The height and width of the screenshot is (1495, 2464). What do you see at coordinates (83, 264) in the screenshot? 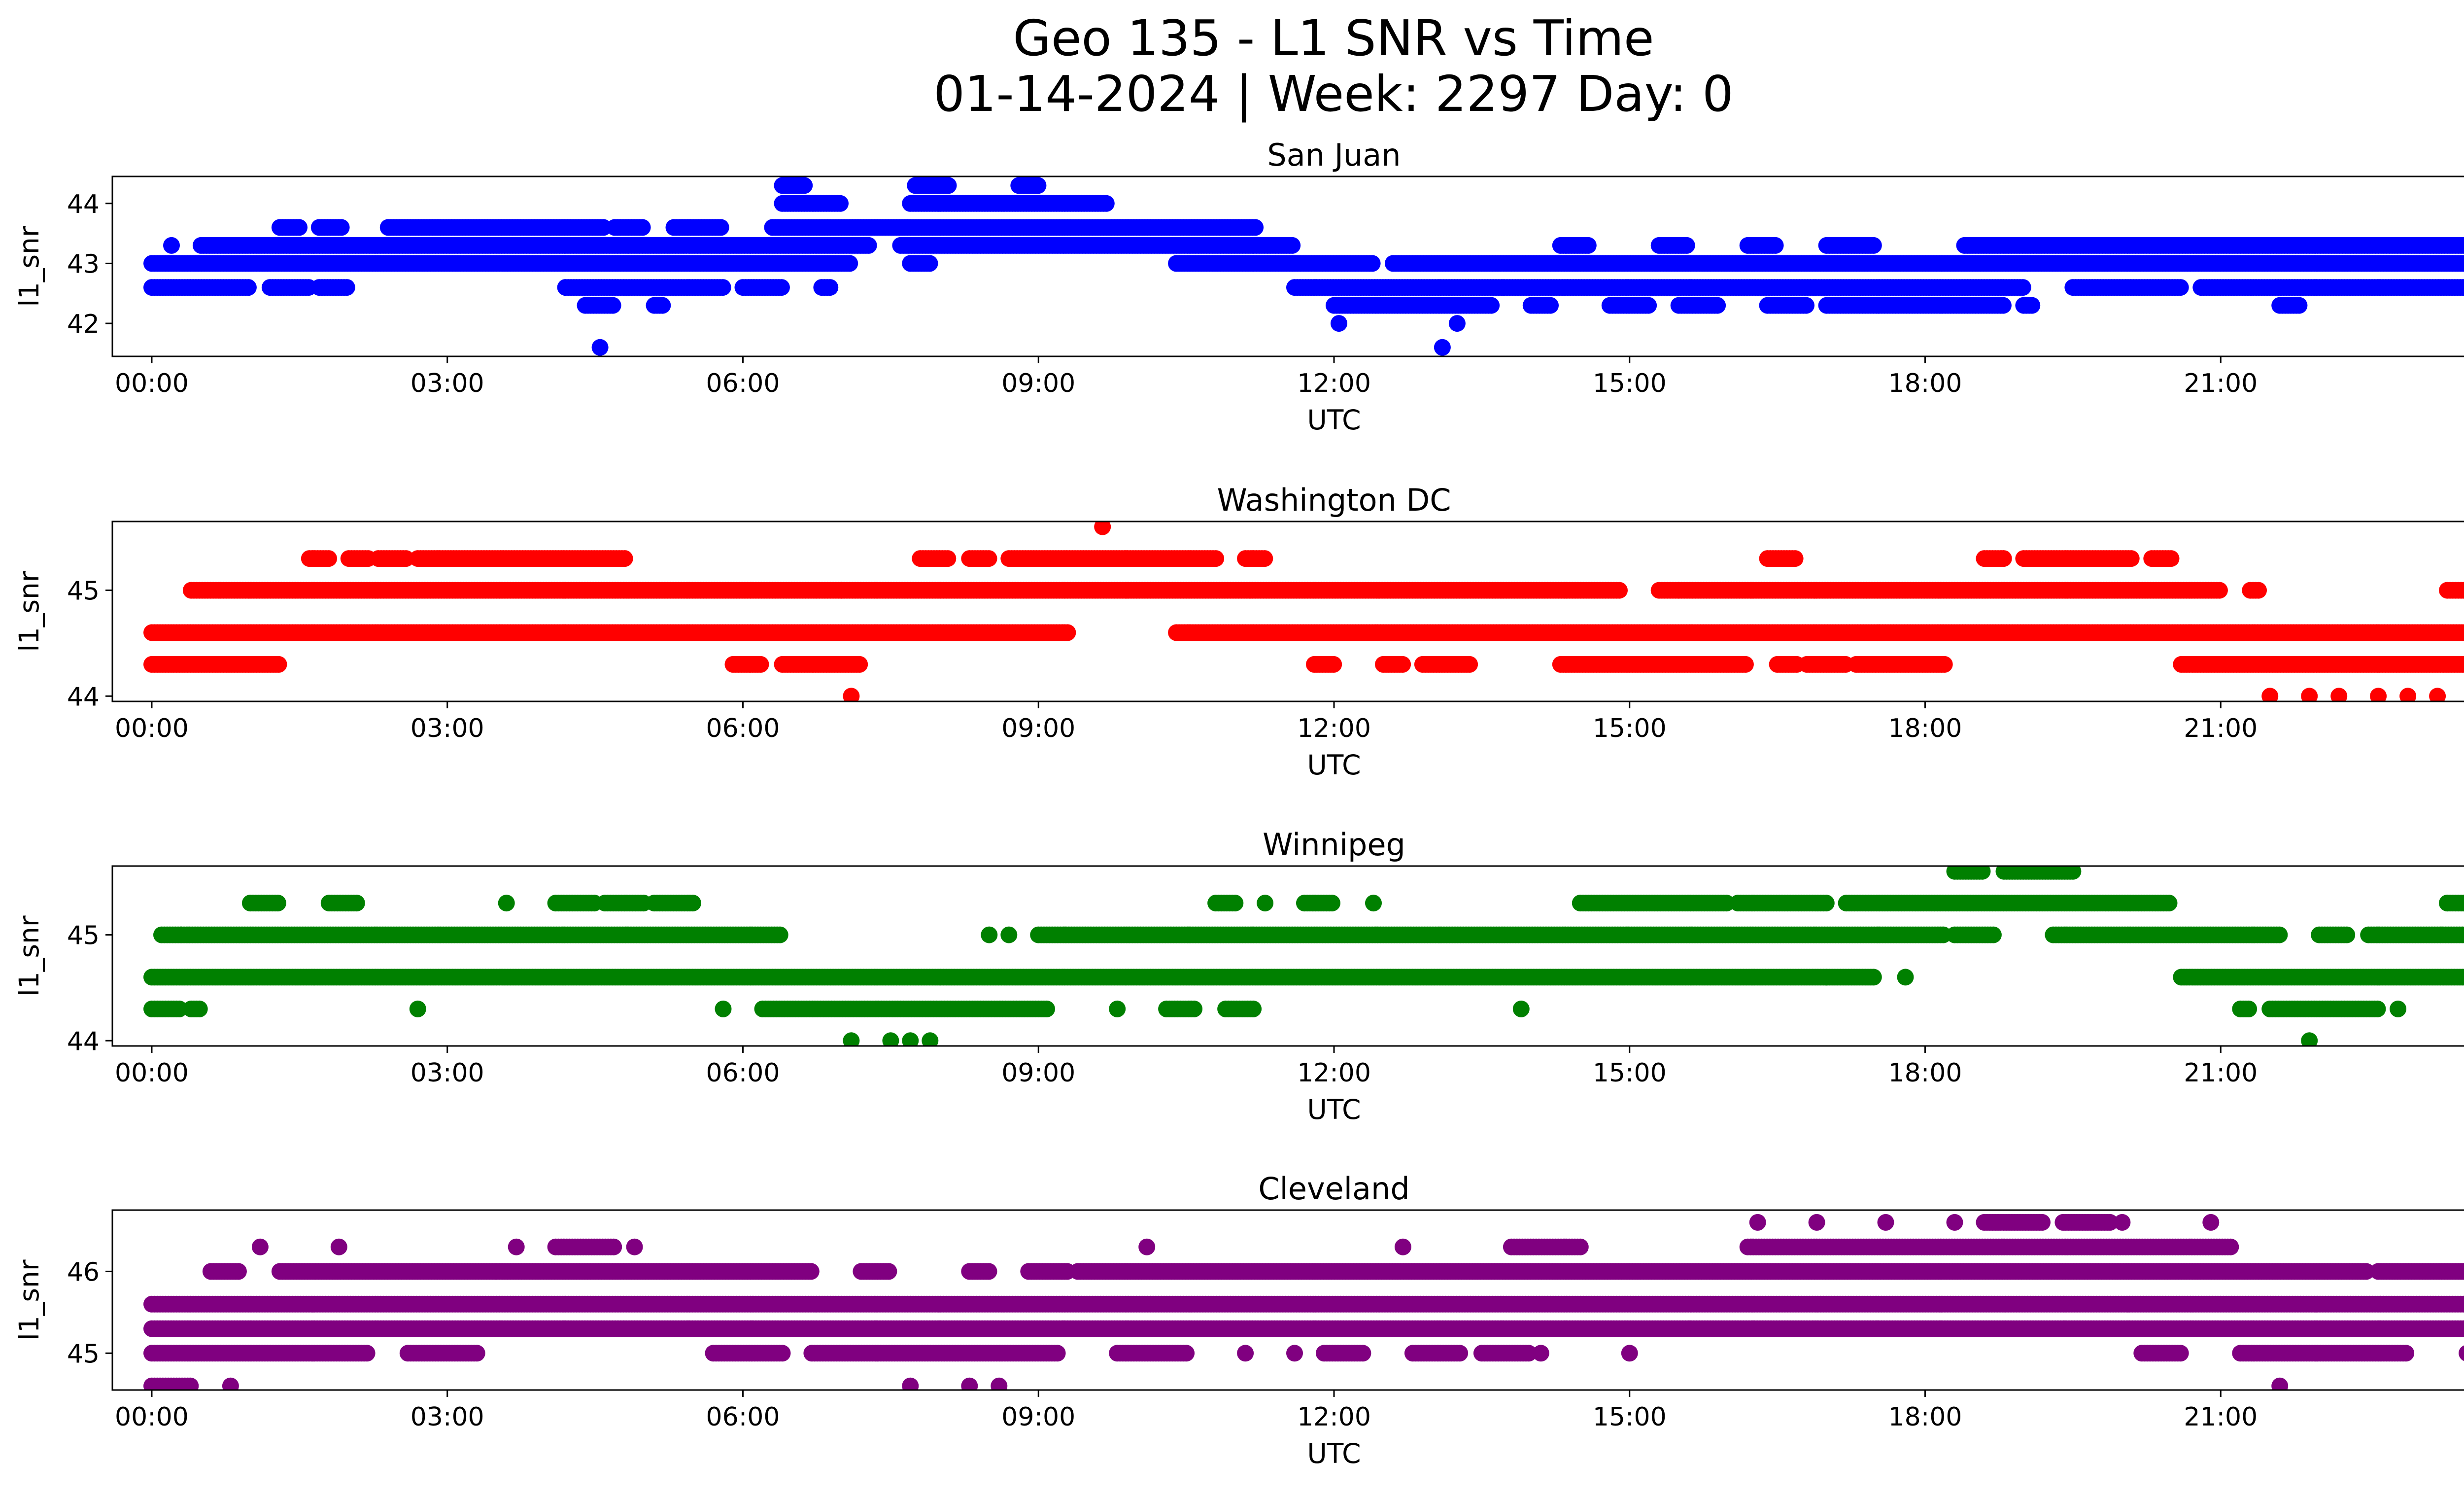
I see `y-tick-label: 43` at bounding box center [83, 264].